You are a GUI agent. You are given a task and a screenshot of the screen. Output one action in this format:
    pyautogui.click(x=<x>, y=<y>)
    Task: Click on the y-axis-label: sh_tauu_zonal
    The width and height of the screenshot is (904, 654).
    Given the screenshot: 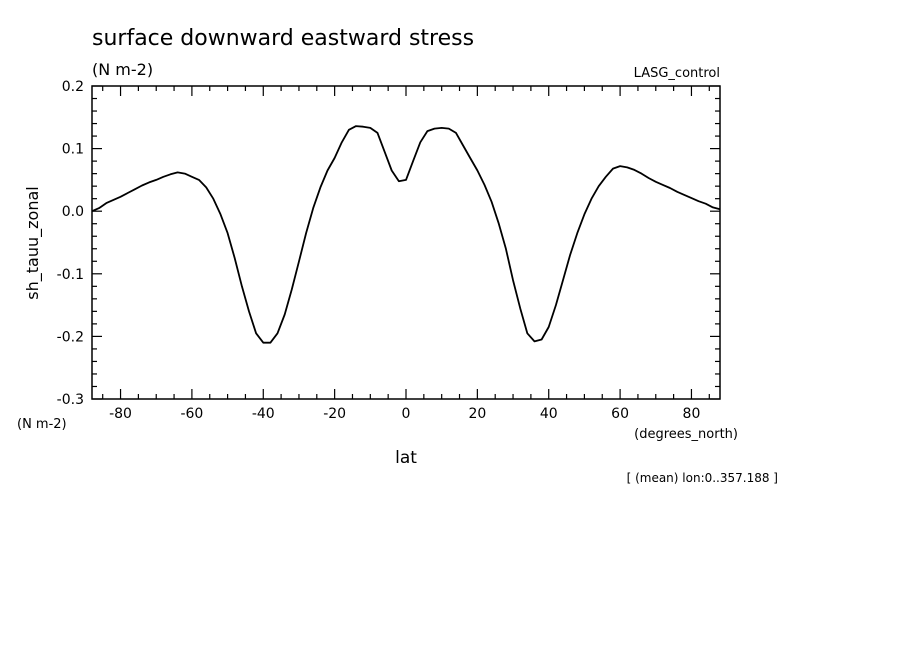 What is the action you would take?
    pyautogui.click(x=33, y=242)
    